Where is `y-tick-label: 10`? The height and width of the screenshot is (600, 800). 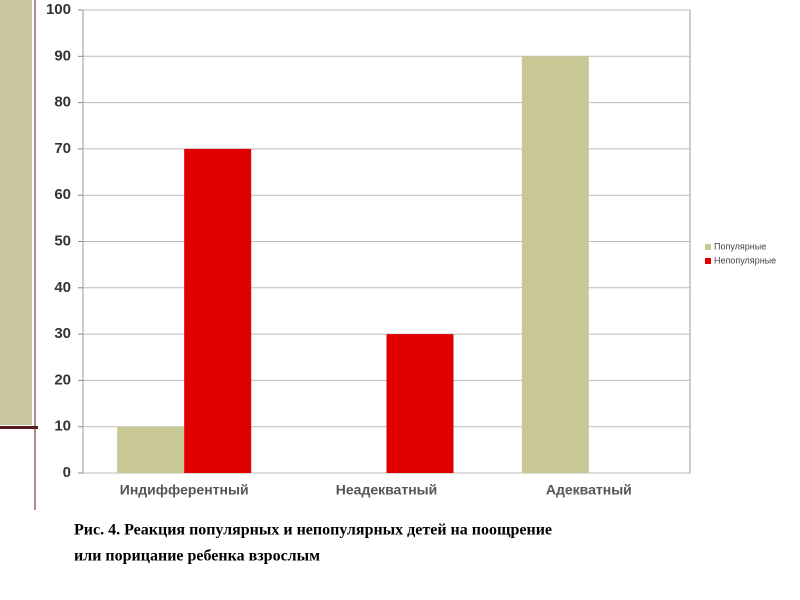 y-tick-label: 10 is located at coordinates (62, 426).